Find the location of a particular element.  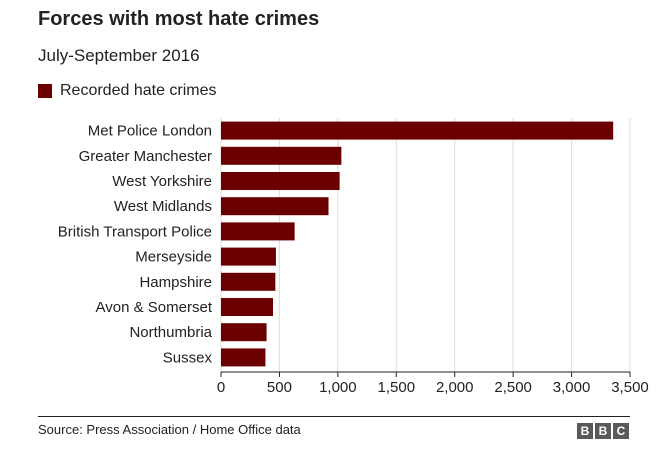

bbc-logo: B B C is located at coordinates (603, 431).